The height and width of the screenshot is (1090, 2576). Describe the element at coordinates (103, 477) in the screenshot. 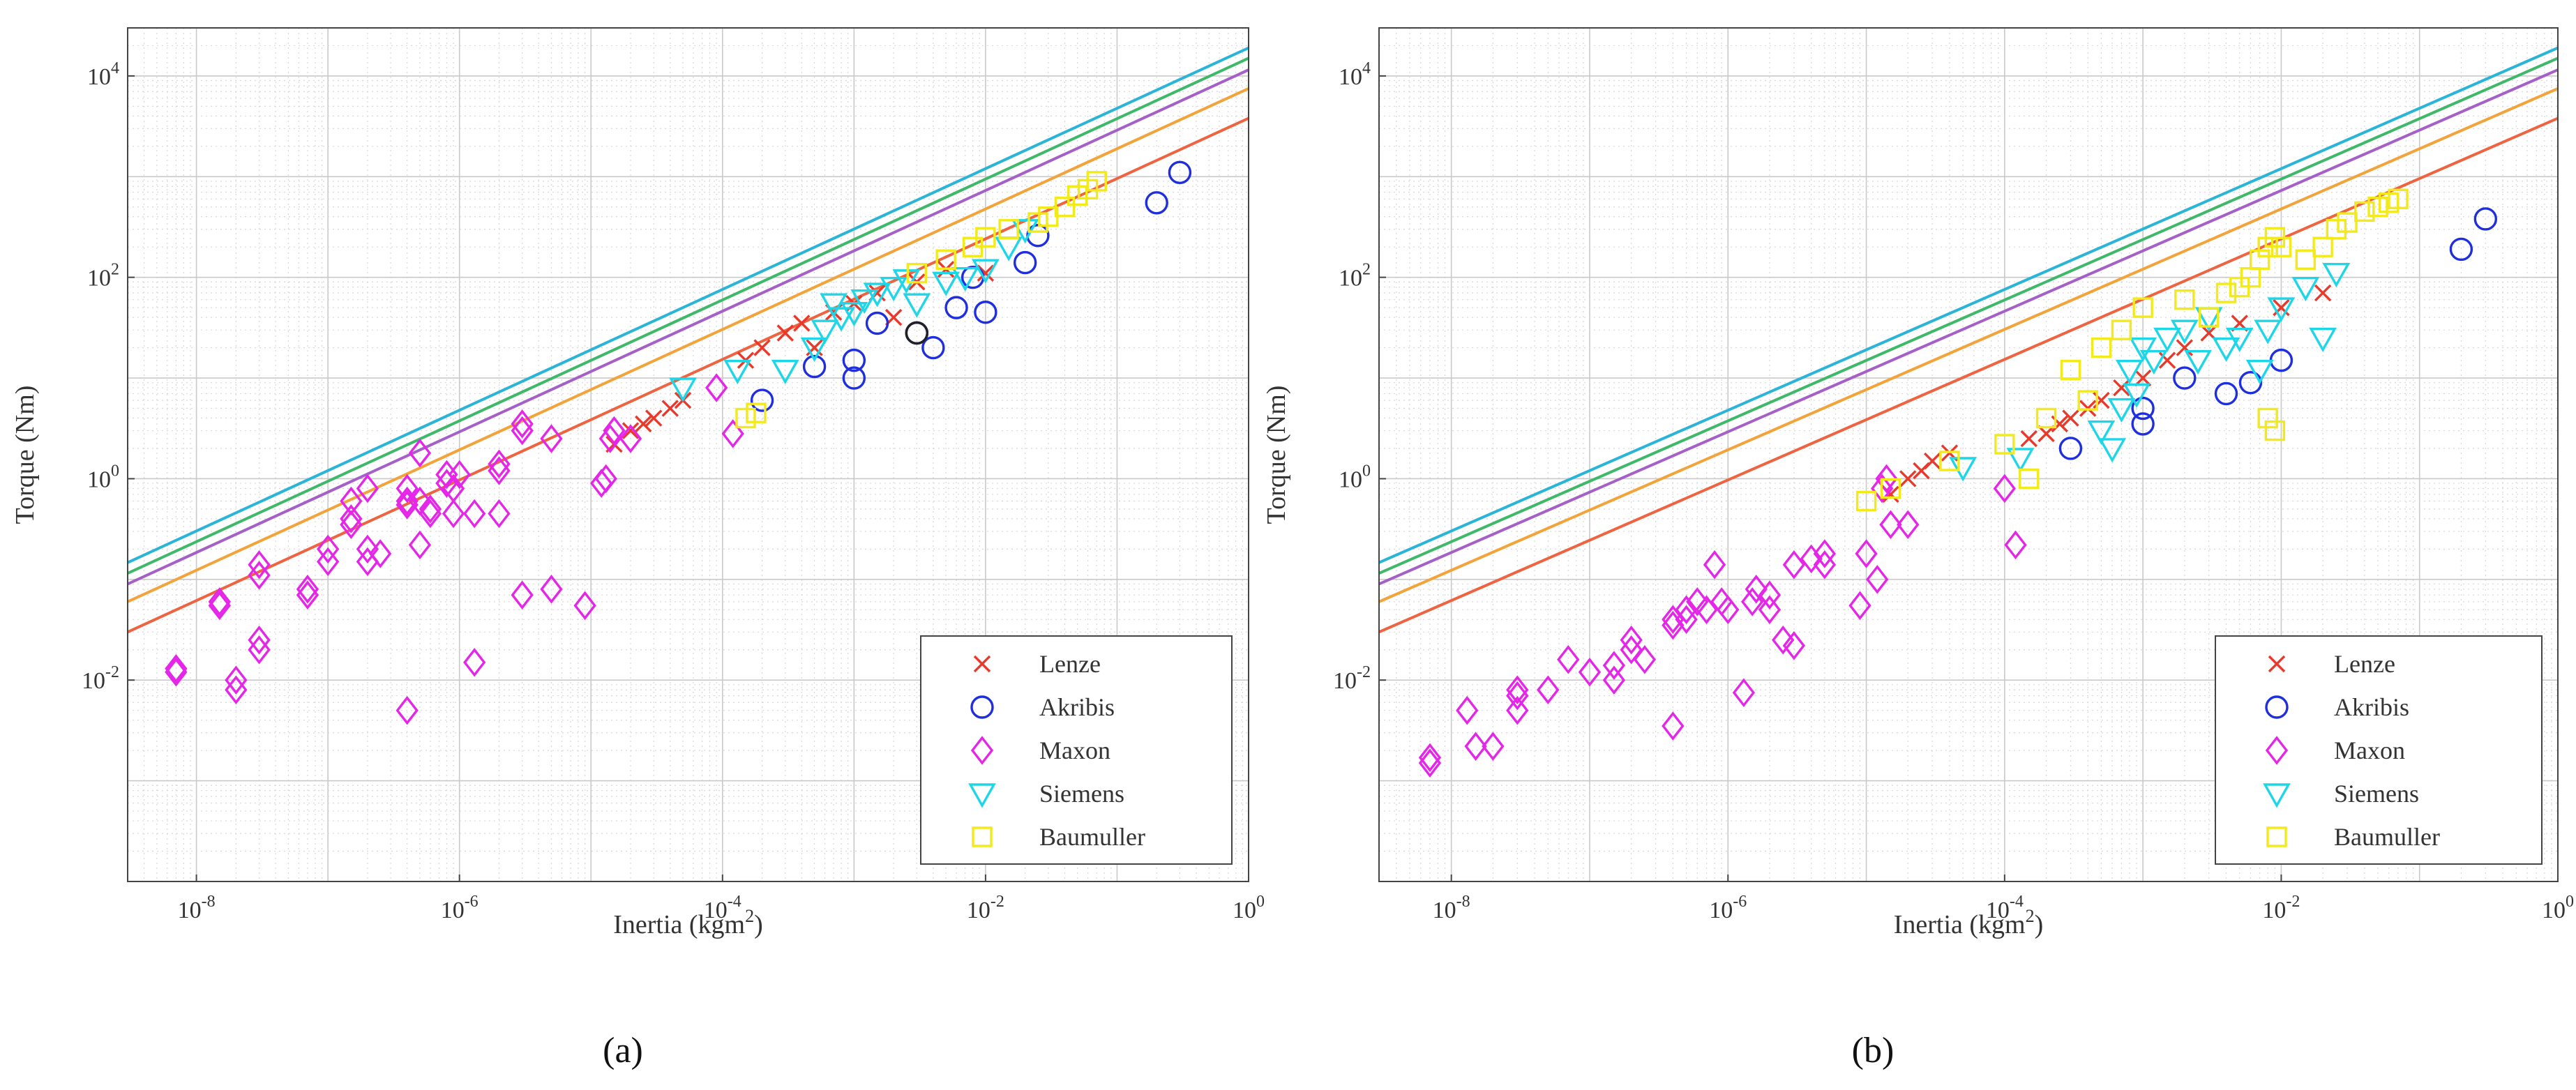

I see `y-tick-label: 10⁰` at that location.